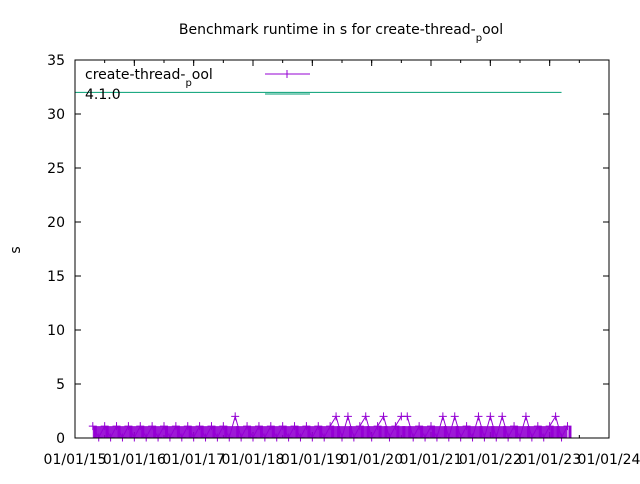  I want to click on x-tick-label: 01/01/21, so click(431, 460).